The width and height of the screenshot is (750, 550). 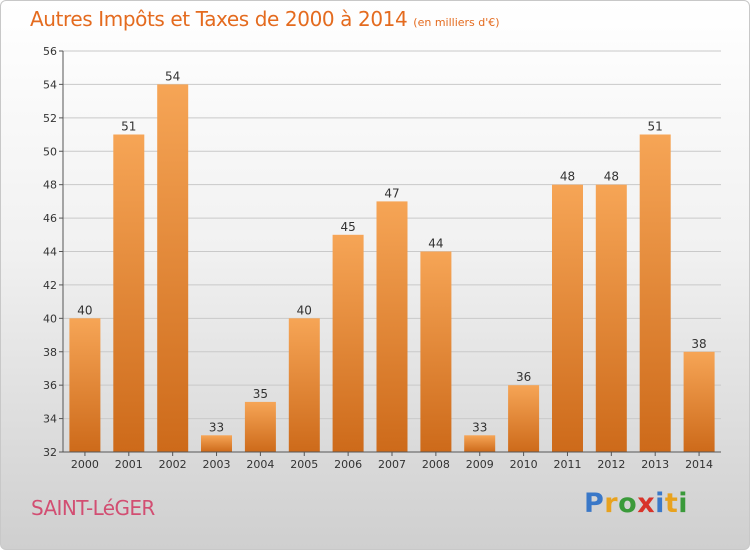 I want to click on data-label: 38, so click(x=698, y=344).